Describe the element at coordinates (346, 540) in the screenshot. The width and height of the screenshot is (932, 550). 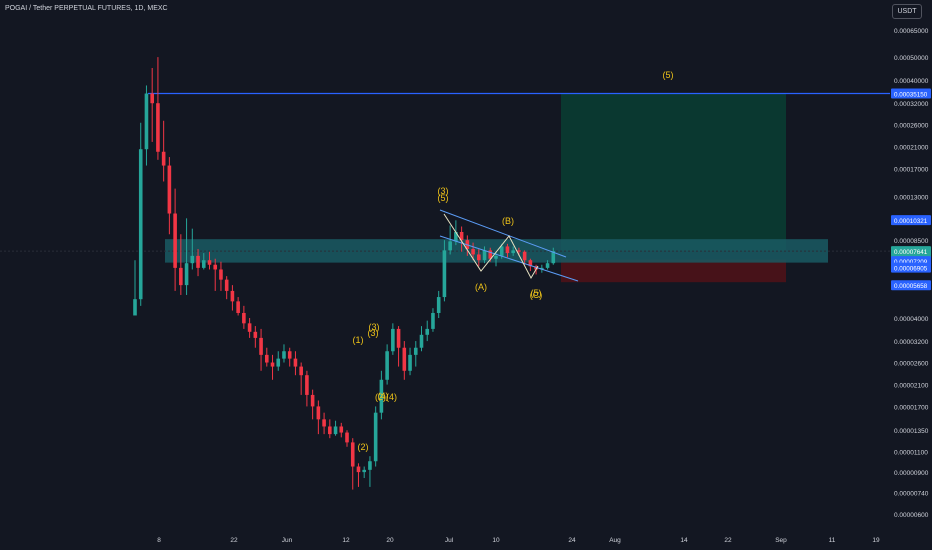
I see `x-axis-tick-label: 12` at that location.